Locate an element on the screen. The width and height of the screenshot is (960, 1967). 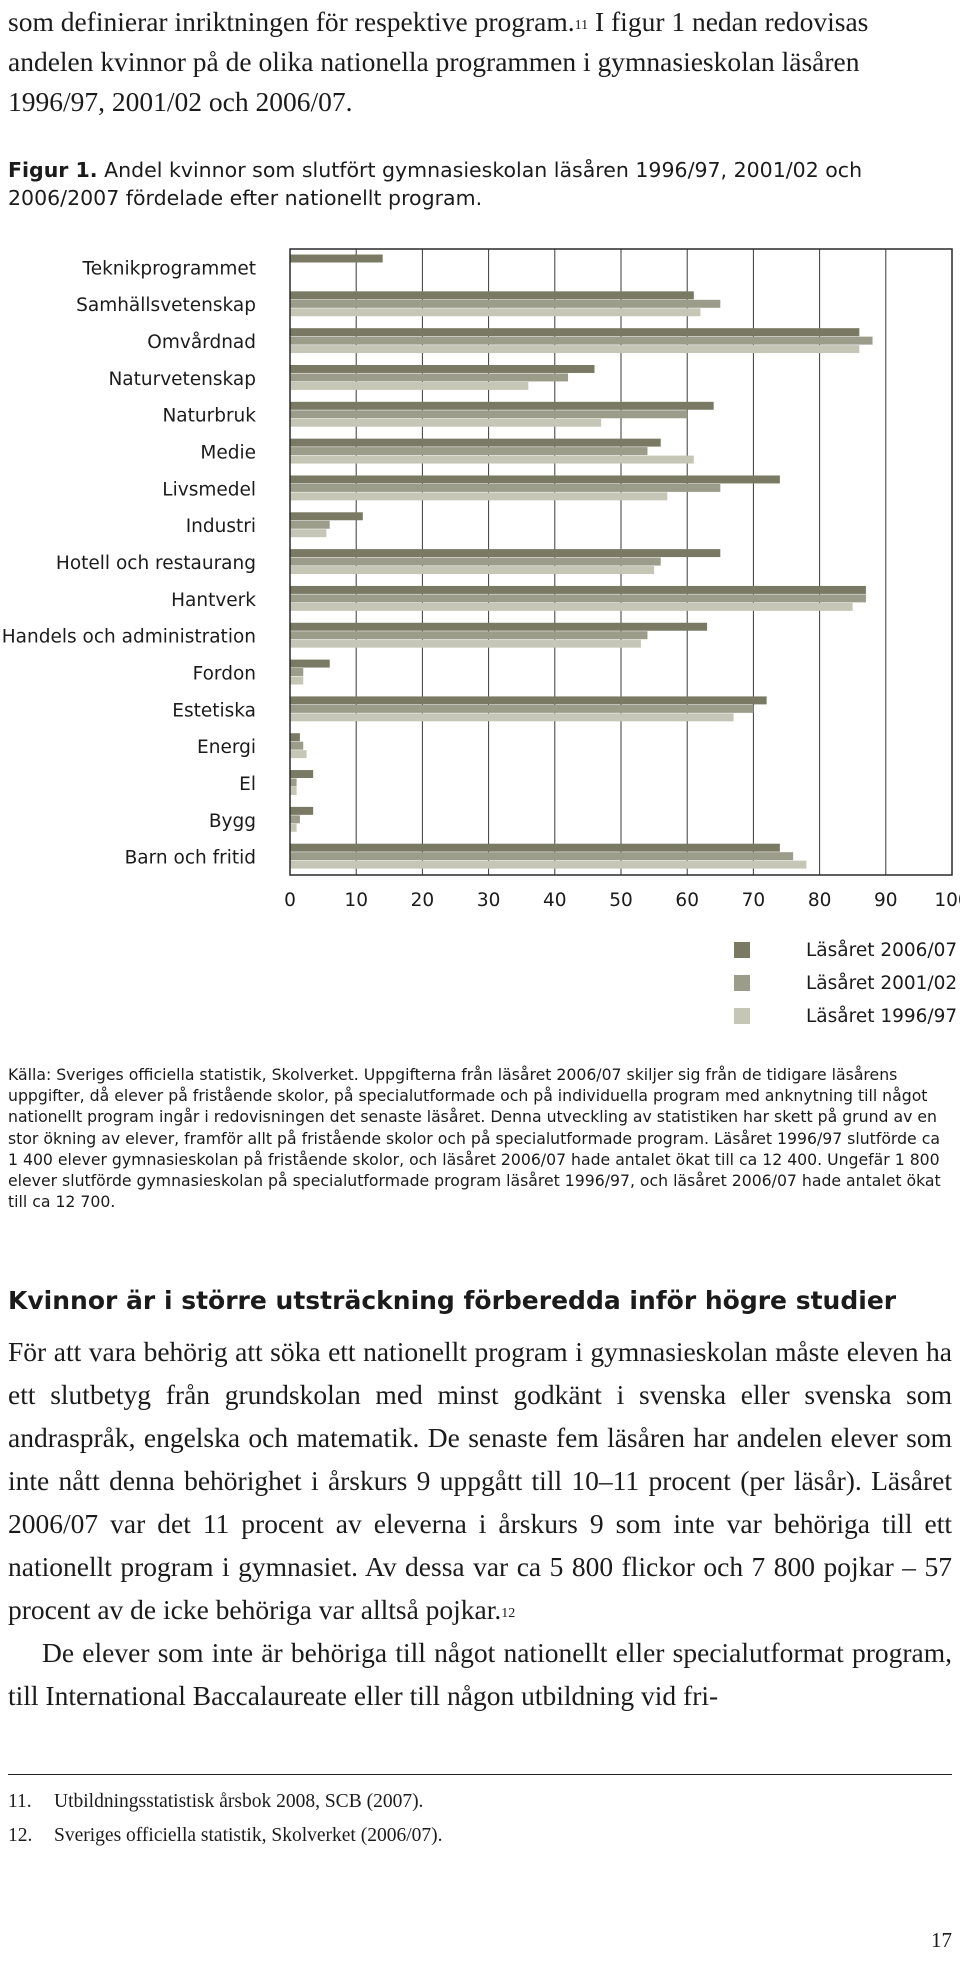
category-label: Hotell och restaurang is located at coordinates (156, 563).